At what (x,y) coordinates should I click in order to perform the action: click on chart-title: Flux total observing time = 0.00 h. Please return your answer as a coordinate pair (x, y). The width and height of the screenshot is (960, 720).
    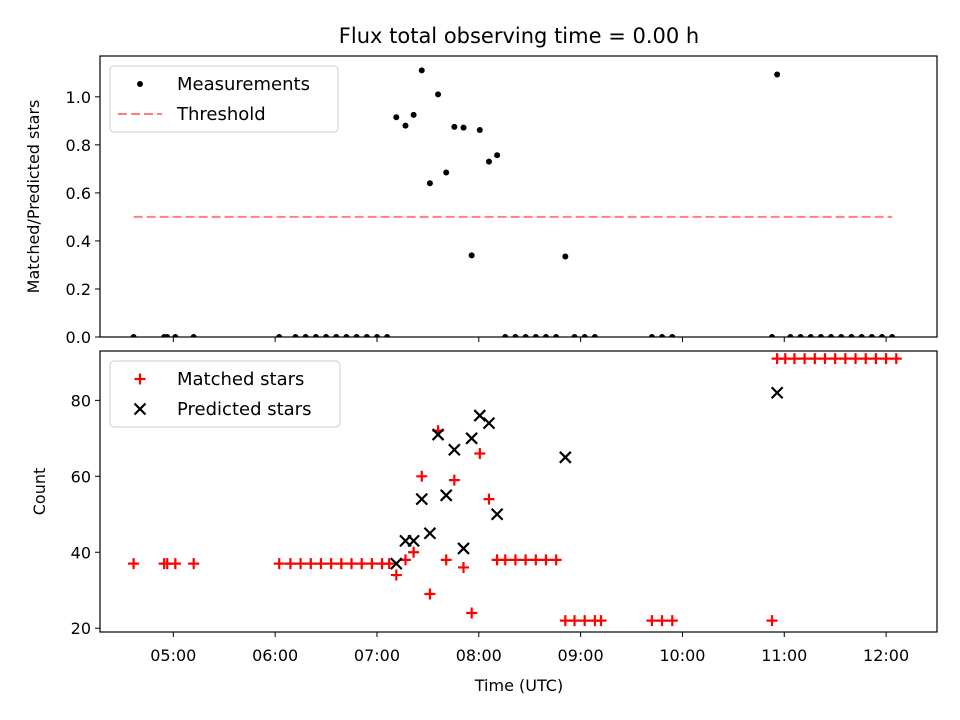
    Looking at the image, I should click on (519, 36).